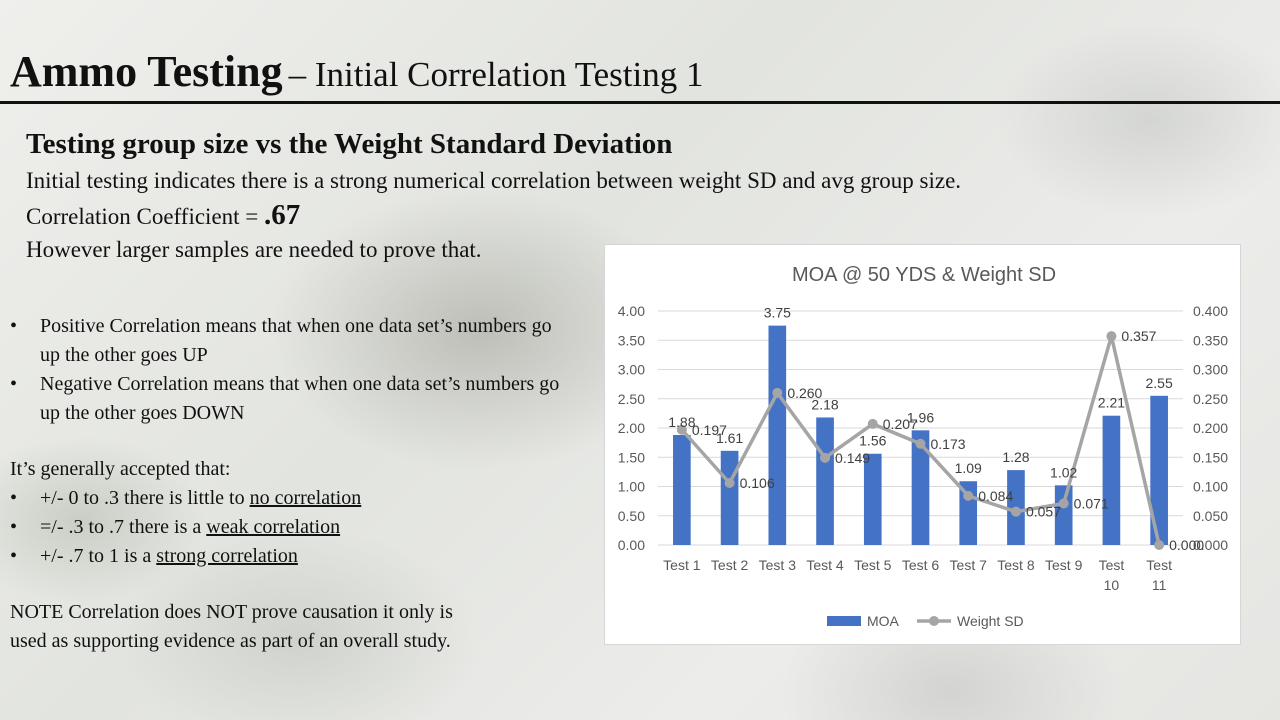 This screenshot has width=1280, height=720. Describe the element at coordinates (730, 565) in the screenshot. I see `x-tick-label: Test 2` at that location.